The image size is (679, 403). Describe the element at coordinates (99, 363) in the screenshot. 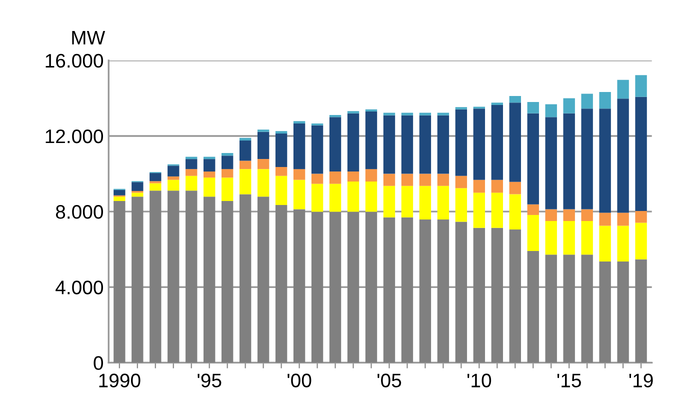

I see `y-tick-label: 0` at that location.